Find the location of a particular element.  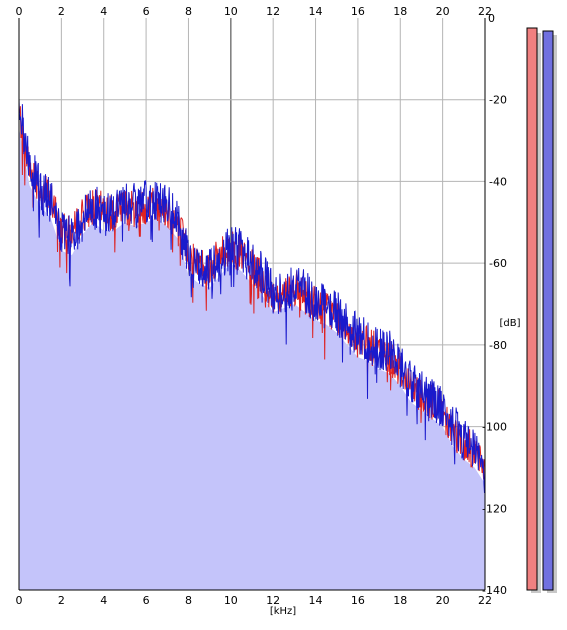

x-tick-label-bottom: 16 is located at coordinates (358, 600).